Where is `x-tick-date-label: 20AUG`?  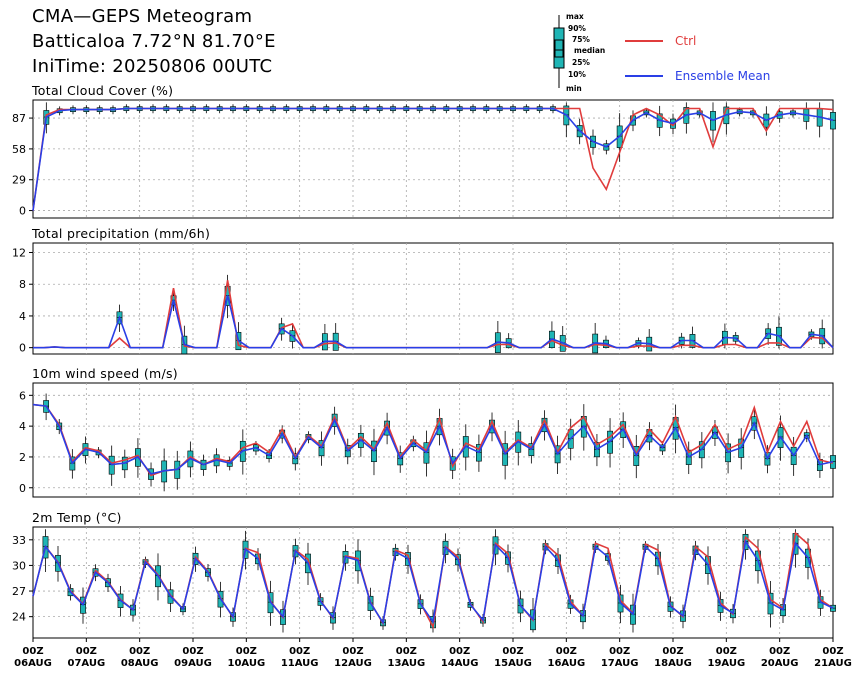 x-tick-date-label: 20AUG is located at coordinates (780, 663).